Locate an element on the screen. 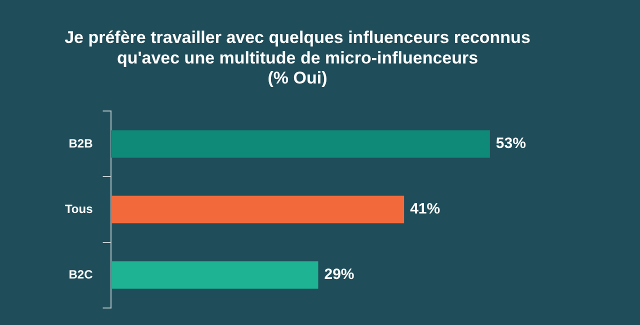 Image resolution: width=640 pixels, height=325 pixels. data-label: 53% is located at coordinates (511, 143).